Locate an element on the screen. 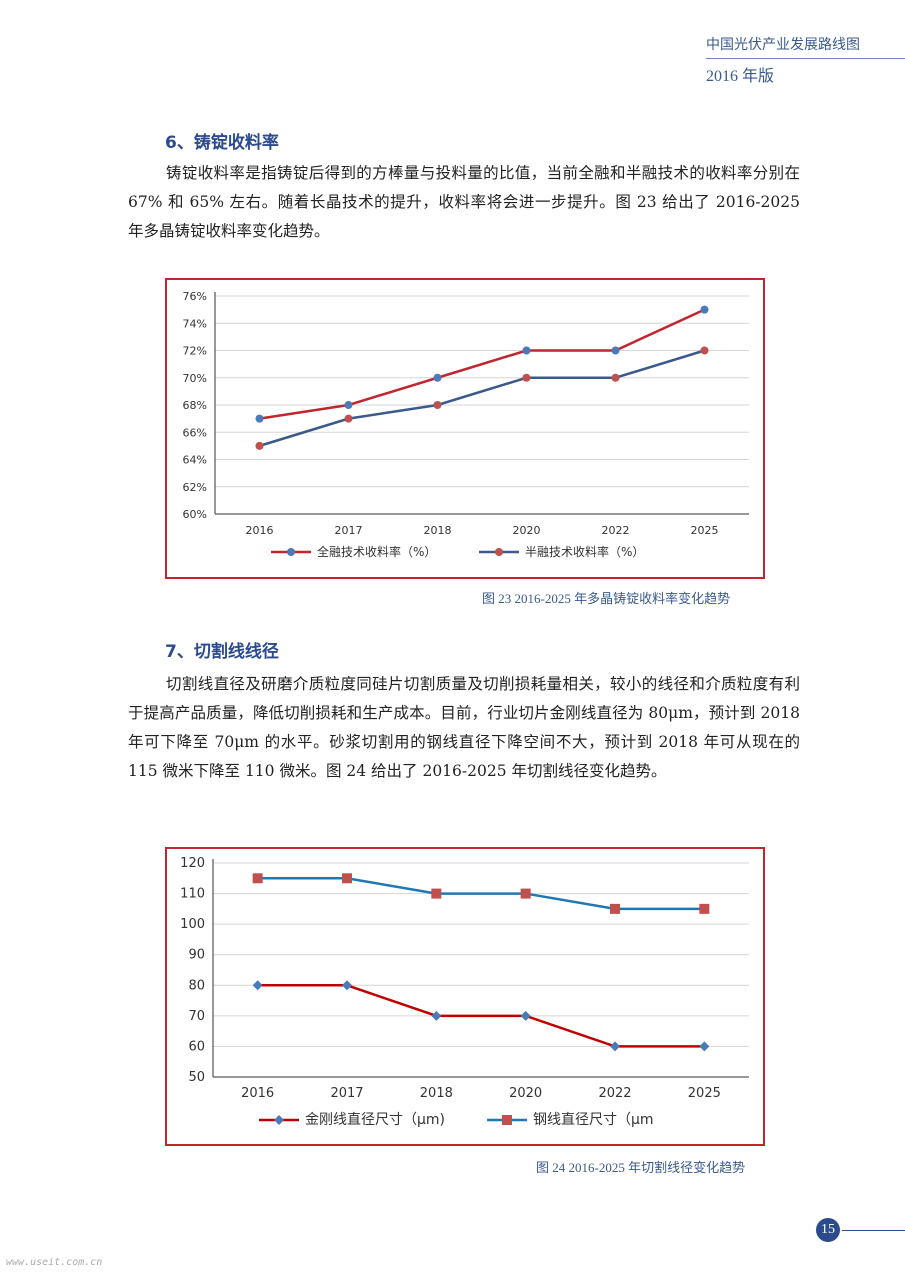 The height and width of the screenshot is (1280, 905). figure23-caption: 图 23 2016-2025 年多晶铸锭收料率变化趋势 is located at coordinates (606, 598).